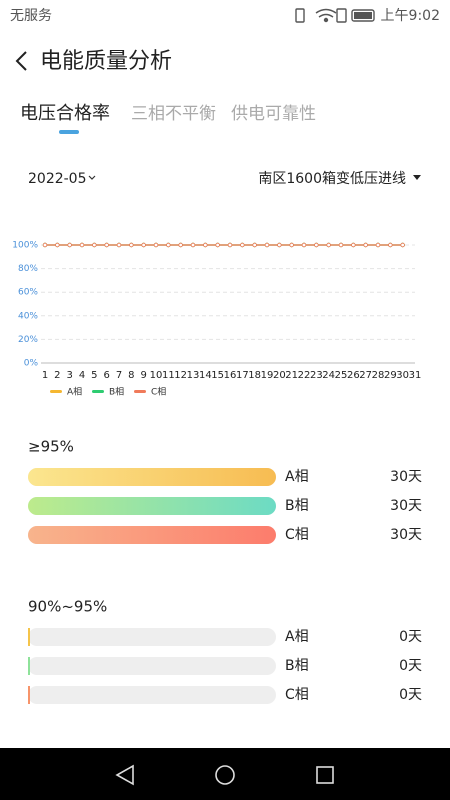  What do you see at coordinates (365, 375) in the screenshot?
I see `x-tick-label: 27` at bounding box center [365, 375].